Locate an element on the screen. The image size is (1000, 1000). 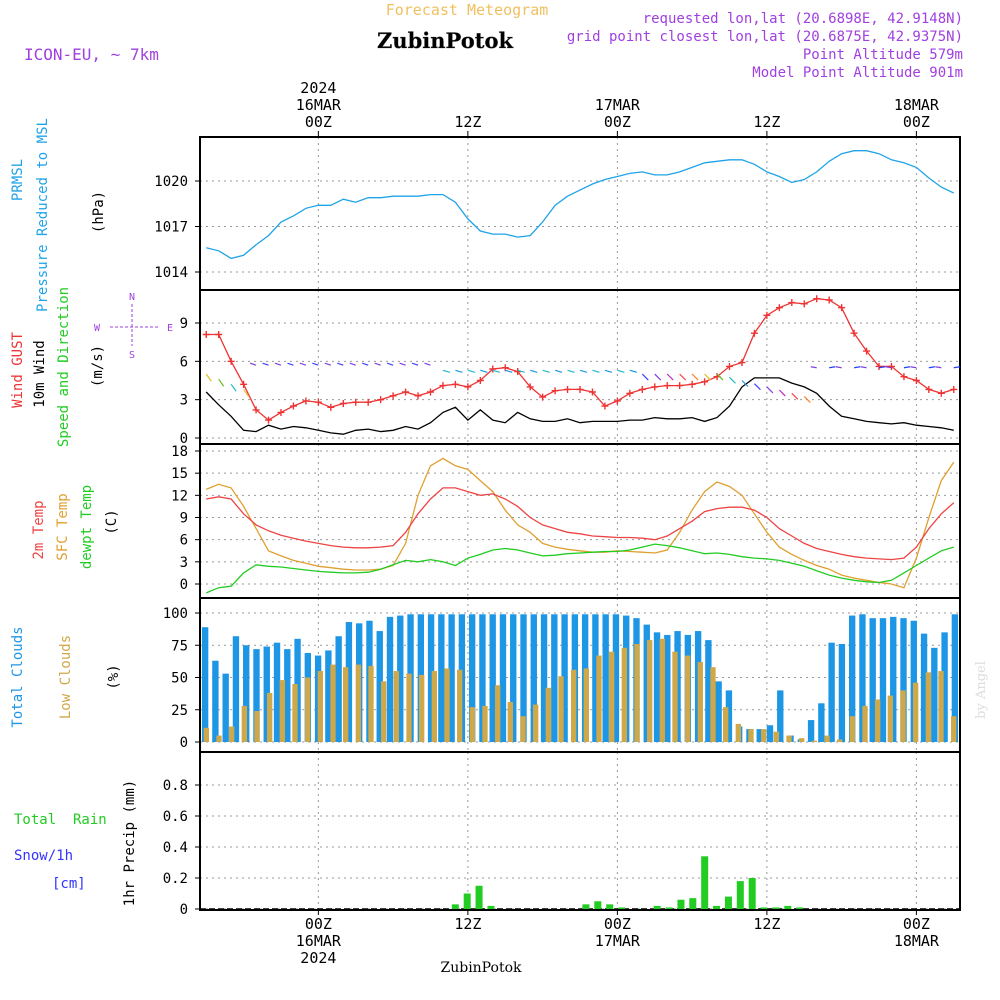
time-tick-label: 18MAR is located at coordinates (917, 941).